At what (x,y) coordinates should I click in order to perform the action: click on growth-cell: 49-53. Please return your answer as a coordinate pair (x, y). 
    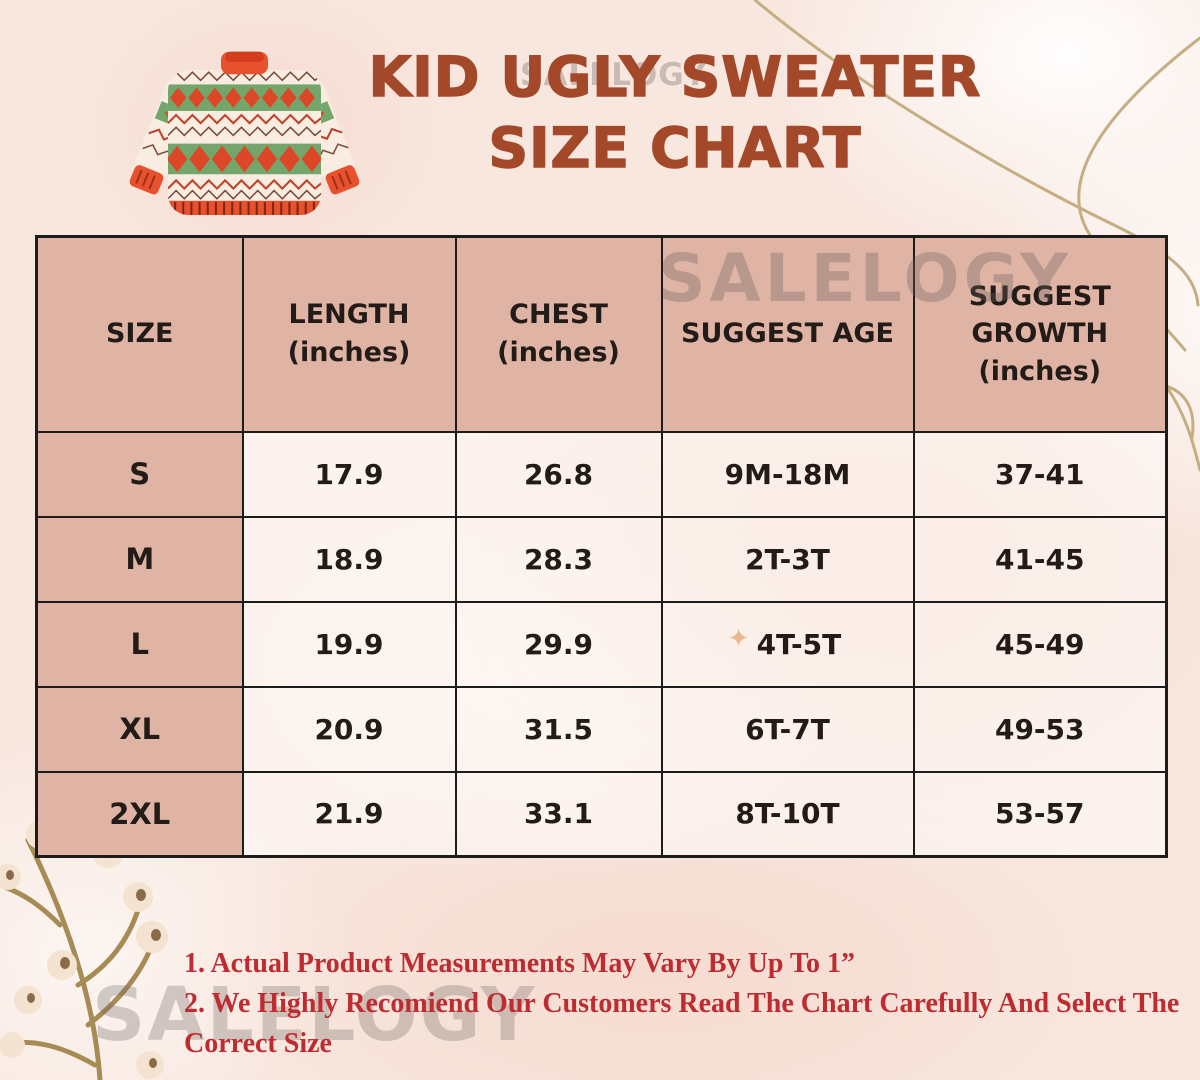
    Looking at the image, I should click on (1040, 729).